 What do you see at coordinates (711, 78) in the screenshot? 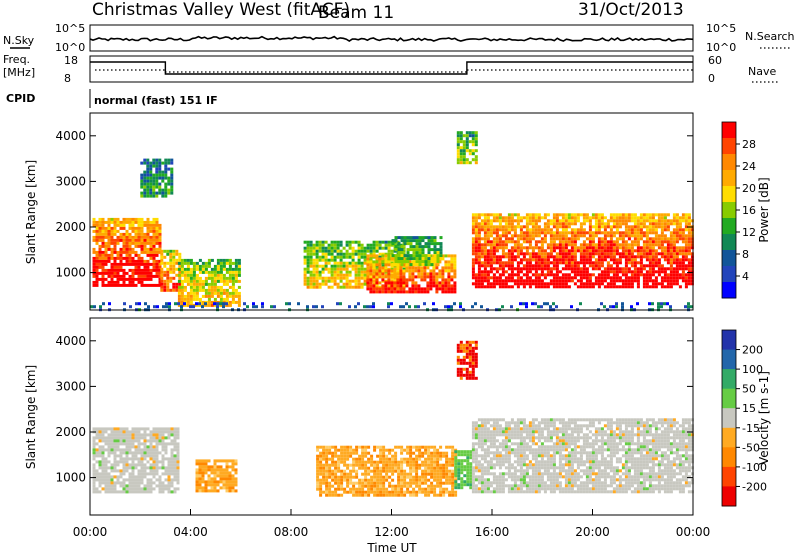
I see `nave-tick-bottom: 0` at bounding box center [711, 78].